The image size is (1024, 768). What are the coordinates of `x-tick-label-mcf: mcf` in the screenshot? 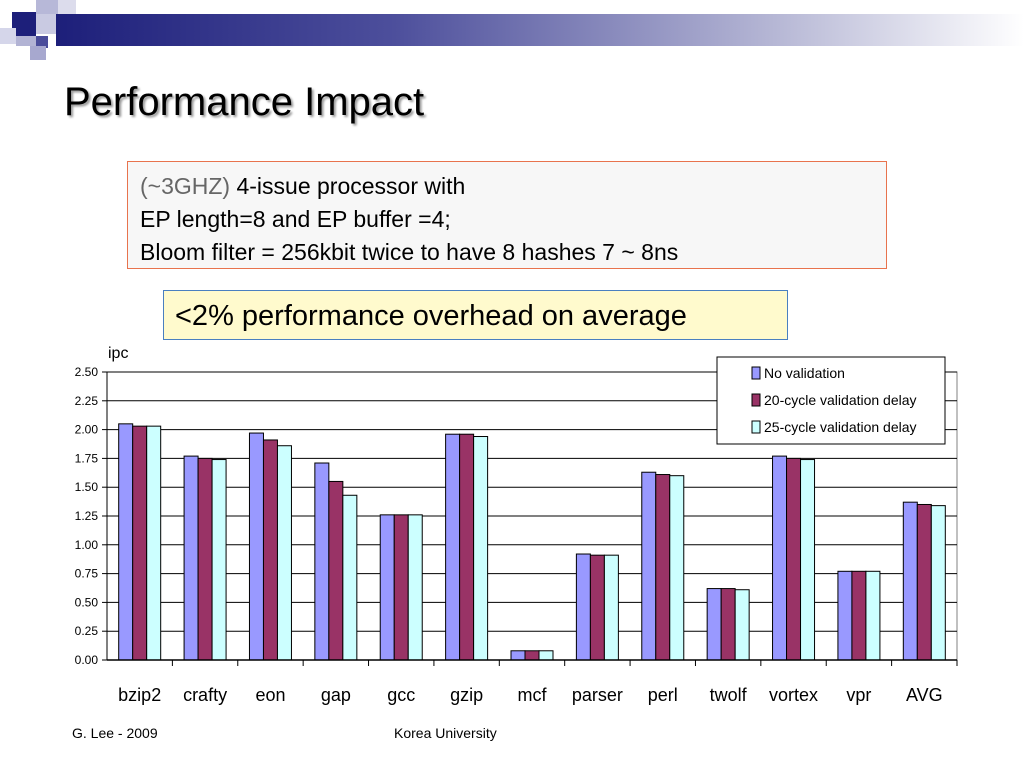 It's located at (533, 695).